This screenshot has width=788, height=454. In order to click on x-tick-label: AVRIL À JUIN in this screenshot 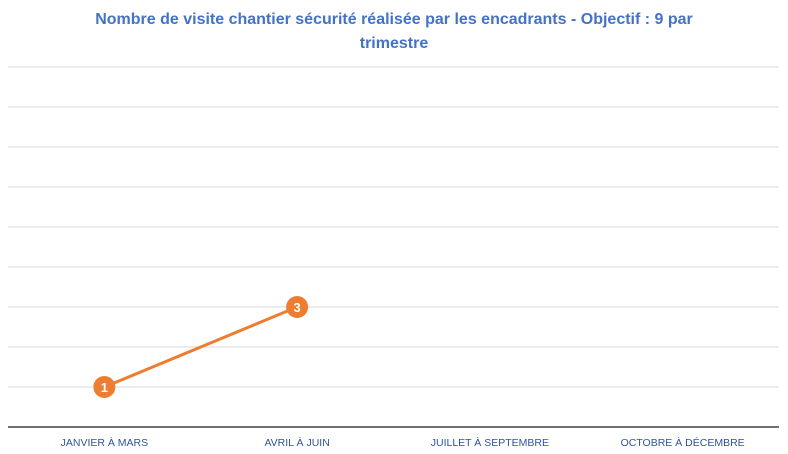, I will do `click(296, 442)`.